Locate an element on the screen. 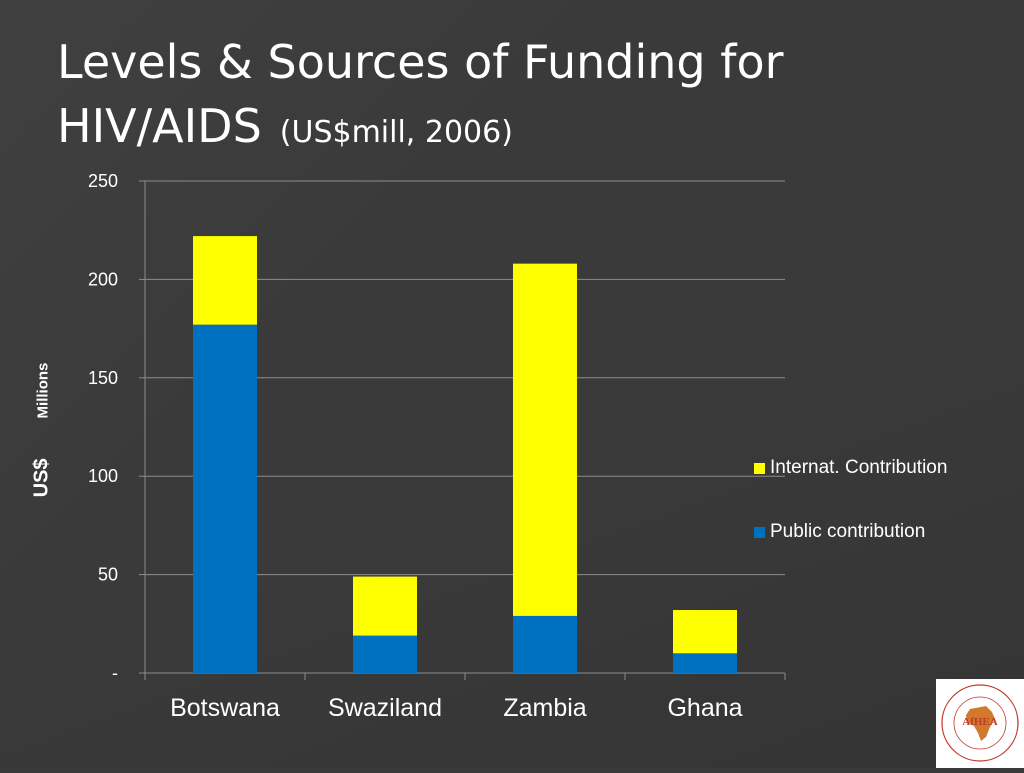 This screenshot has width=1024, height=773. y-tick-label: 50 is located at coordinates (108, 575).